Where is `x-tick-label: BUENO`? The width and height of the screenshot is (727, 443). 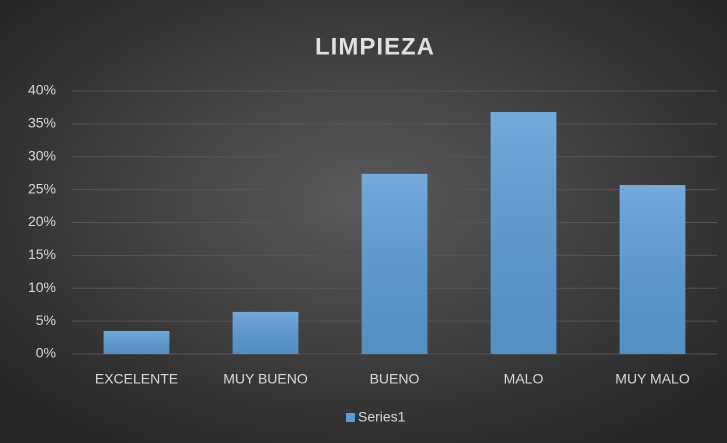 x-tick-label: BUENO is located at coordinates (395, 379).